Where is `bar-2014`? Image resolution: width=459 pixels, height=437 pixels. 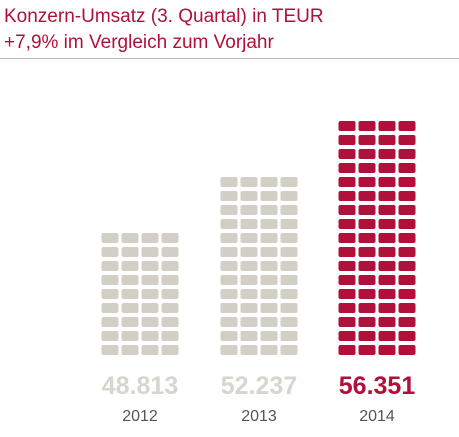
bar-2014 is located at coordinates (377, 238).